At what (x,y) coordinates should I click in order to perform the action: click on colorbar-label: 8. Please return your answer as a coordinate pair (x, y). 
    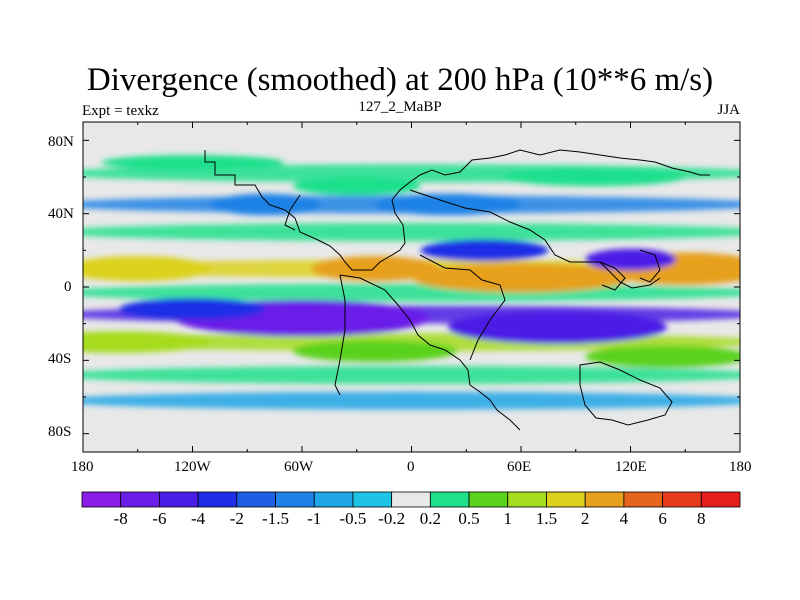
    Looking at the image, I should click on (701, 518).